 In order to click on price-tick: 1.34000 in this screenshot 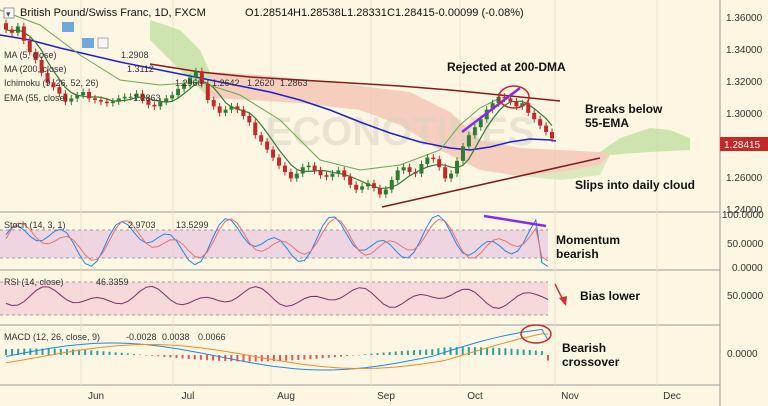, I will do `click(744, 50)`.